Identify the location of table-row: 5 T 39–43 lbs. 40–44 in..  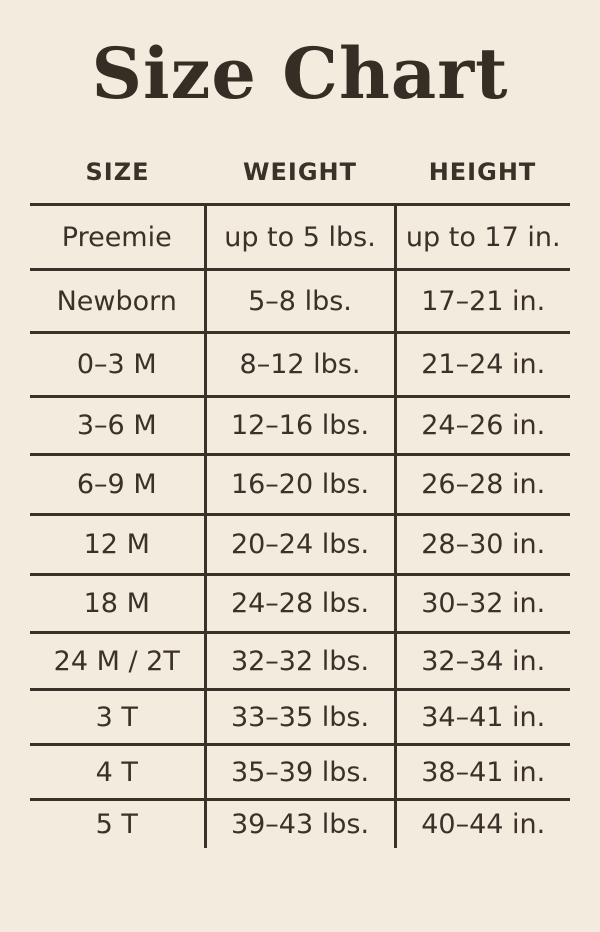
(300, 823).